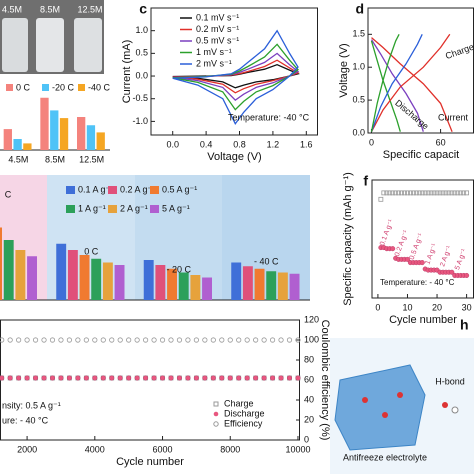  I want to click on panel-letter: h, so click(464, 325).